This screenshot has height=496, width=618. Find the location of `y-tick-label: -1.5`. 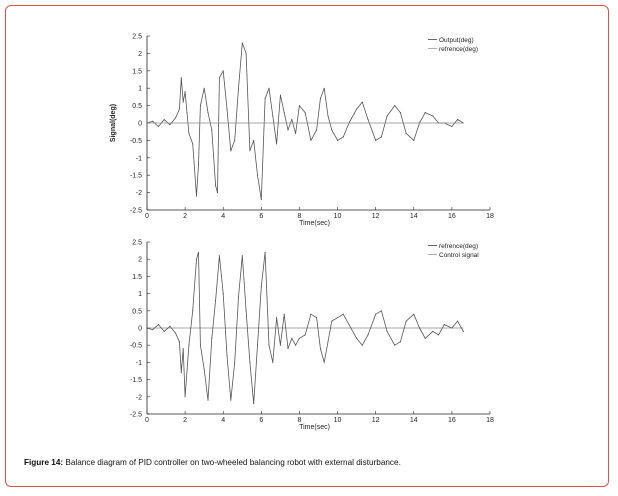

y-tick-label: -1.5 is located at coordinates (136, 380).